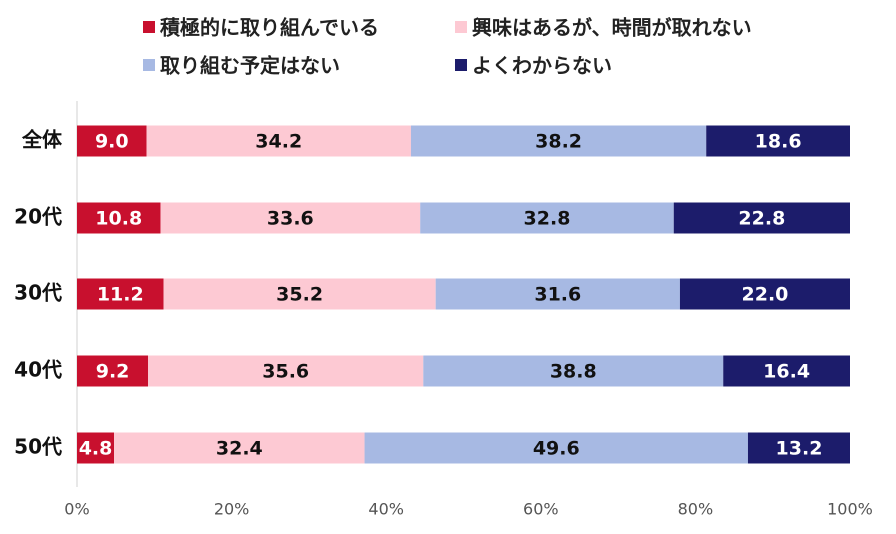  I want to click on data-label: 11.2, so click(120, 295).